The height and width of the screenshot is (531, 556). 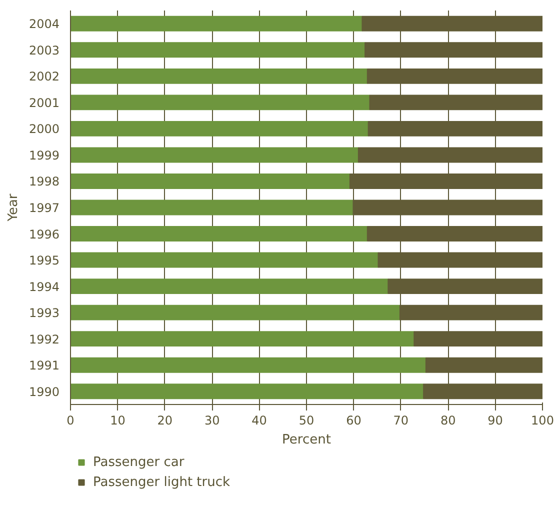 I want to click on x-tick-label: 100, so click(x=542, y=421).